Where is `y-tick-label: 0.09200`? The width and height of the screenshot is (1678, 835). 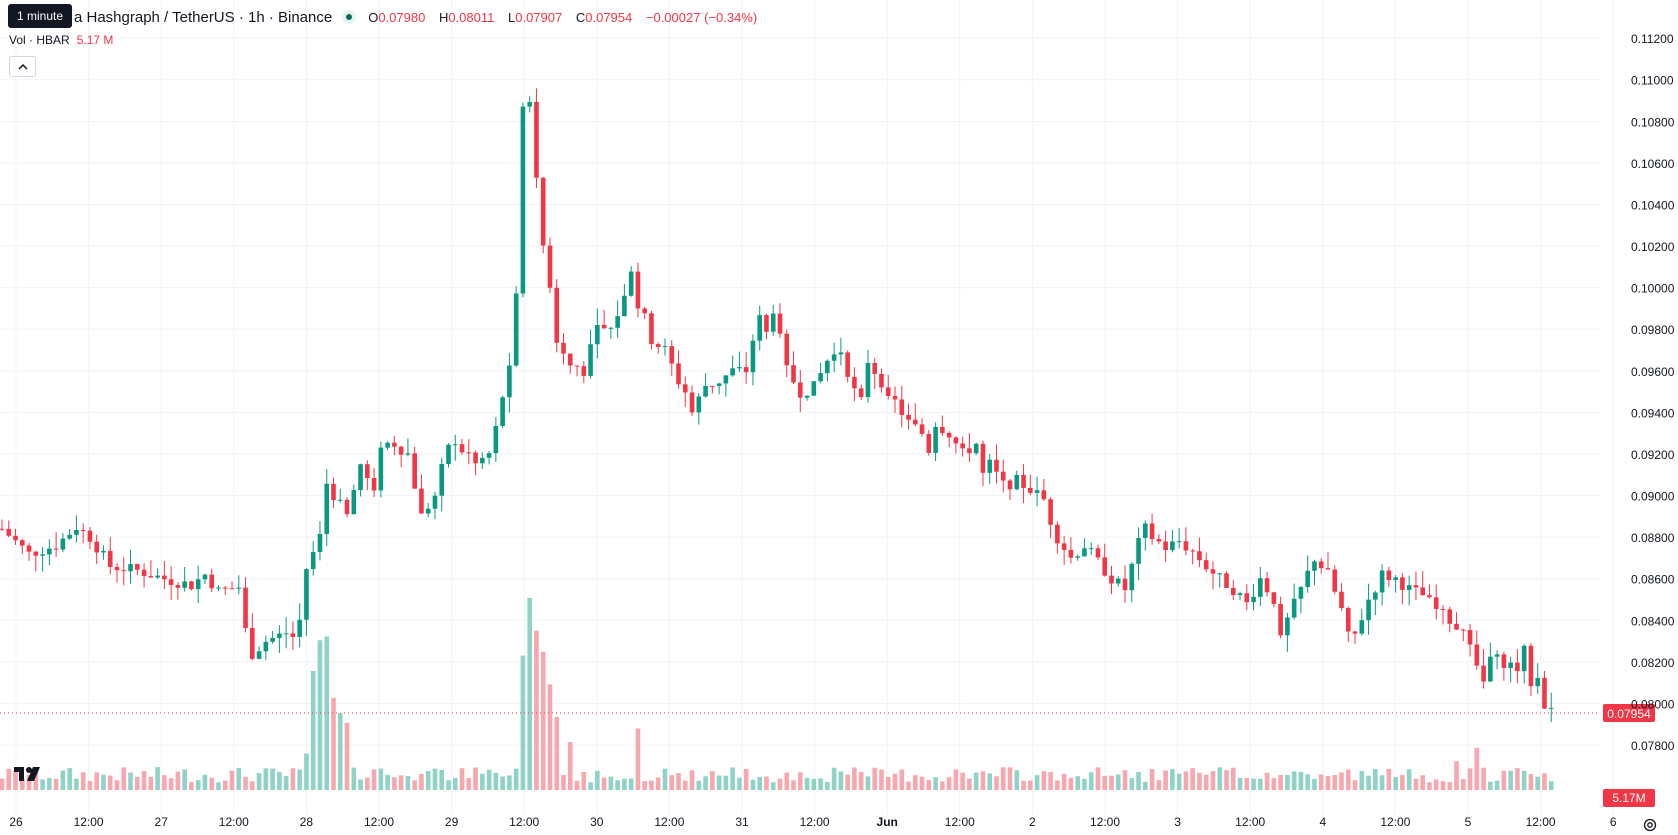 y-tick-label: 0.09200 is located at coordinates (1653, 455).